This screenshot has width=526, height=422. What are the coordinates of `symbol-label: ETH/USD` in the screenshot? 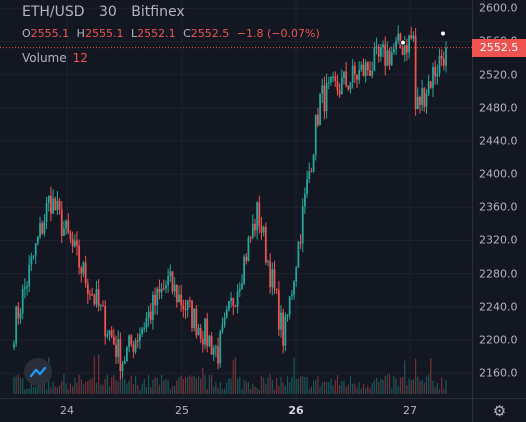 It's located at (53, 12).